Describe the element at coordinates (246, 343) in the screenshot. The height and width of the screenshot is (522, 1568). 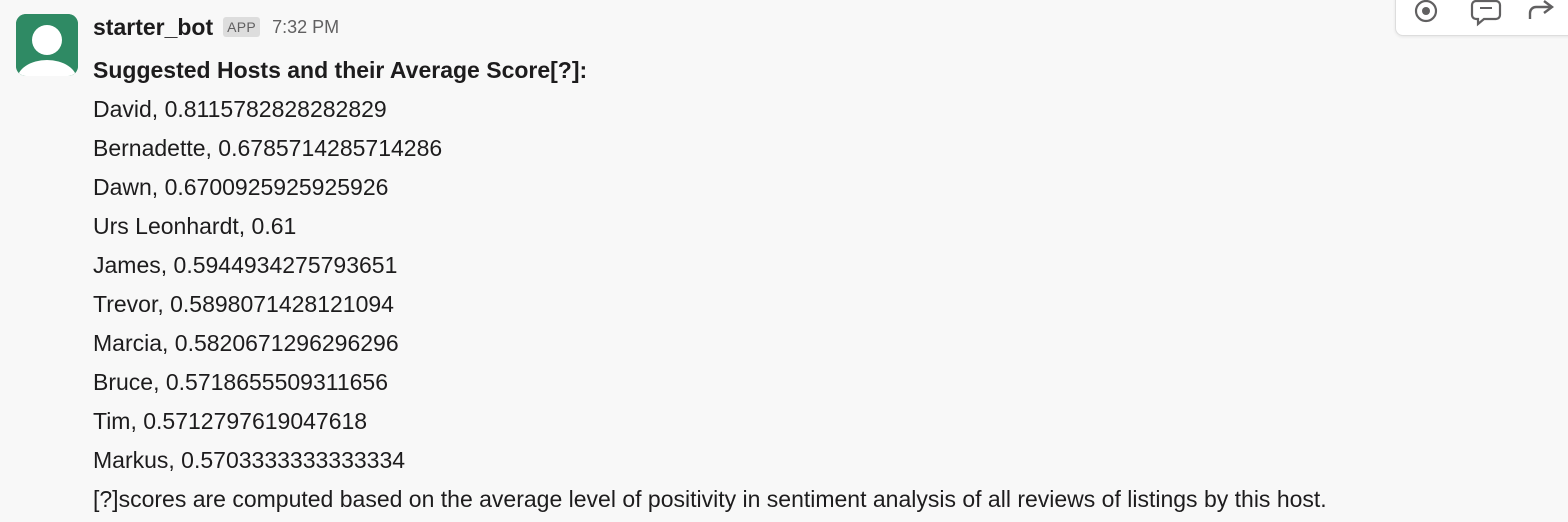
I see `host-score-line: Marcia, 0.5820671296296296` at that location.